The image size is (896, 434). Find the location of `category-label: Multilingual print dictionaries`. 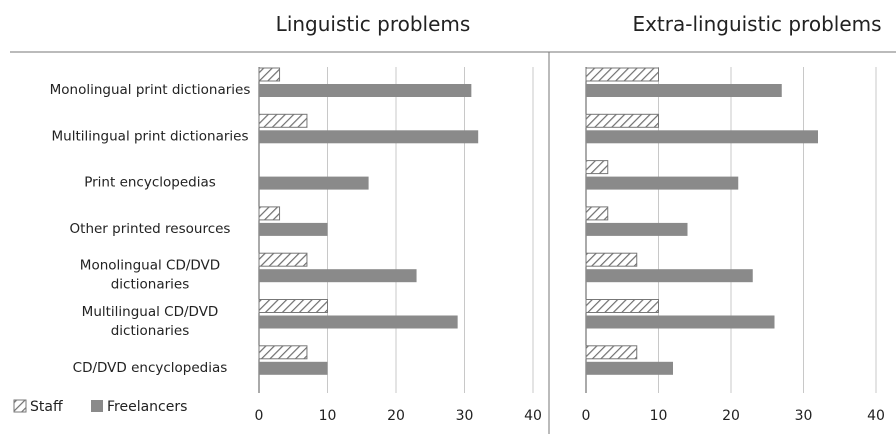

category-label: Multilingual print dictionaries is located at coordinates (149, 136).